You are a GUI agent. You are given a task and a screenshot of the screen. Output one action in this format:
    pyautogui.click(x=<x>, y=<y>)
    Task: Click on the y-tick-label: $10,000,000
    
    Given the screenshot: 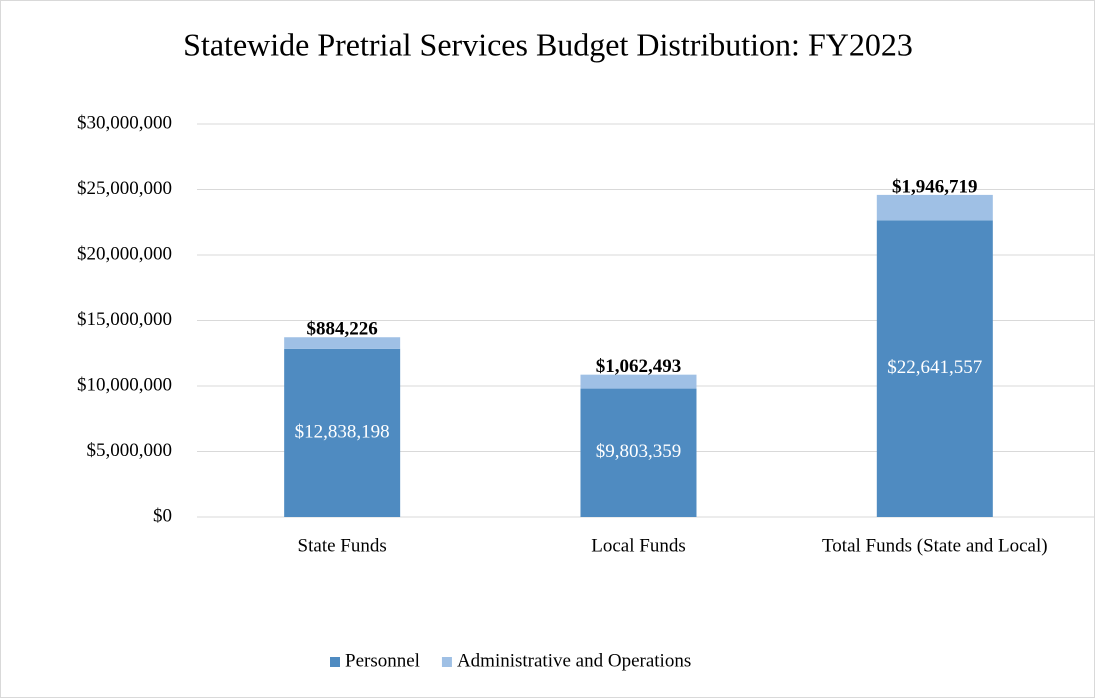 What is the action you would take?
    pyautogui.click(x=124, y=384)
    